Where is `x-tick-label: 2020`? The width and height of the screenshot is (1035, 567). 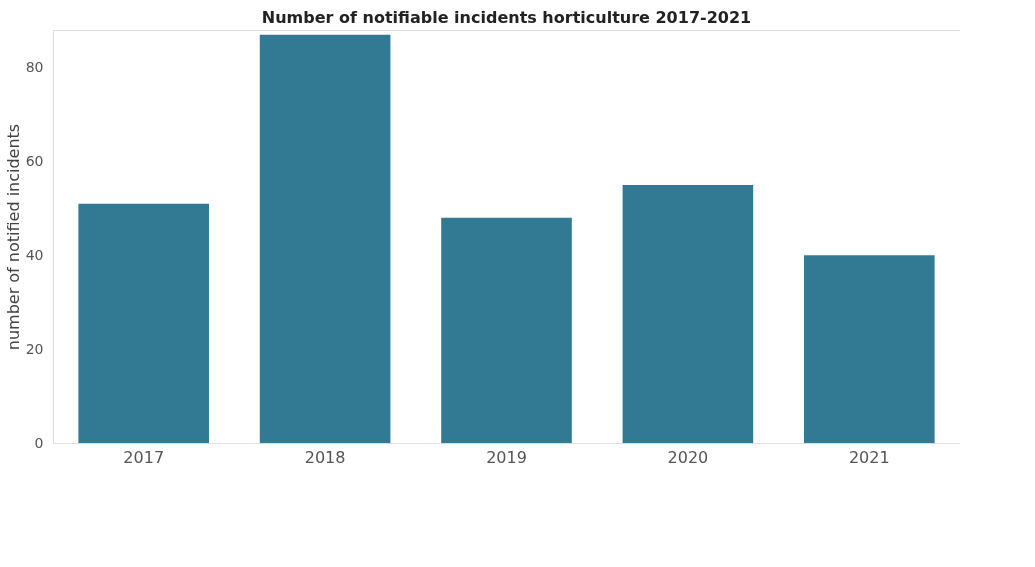 x-tick-label: 2020 is located at coordinates (688, 457).